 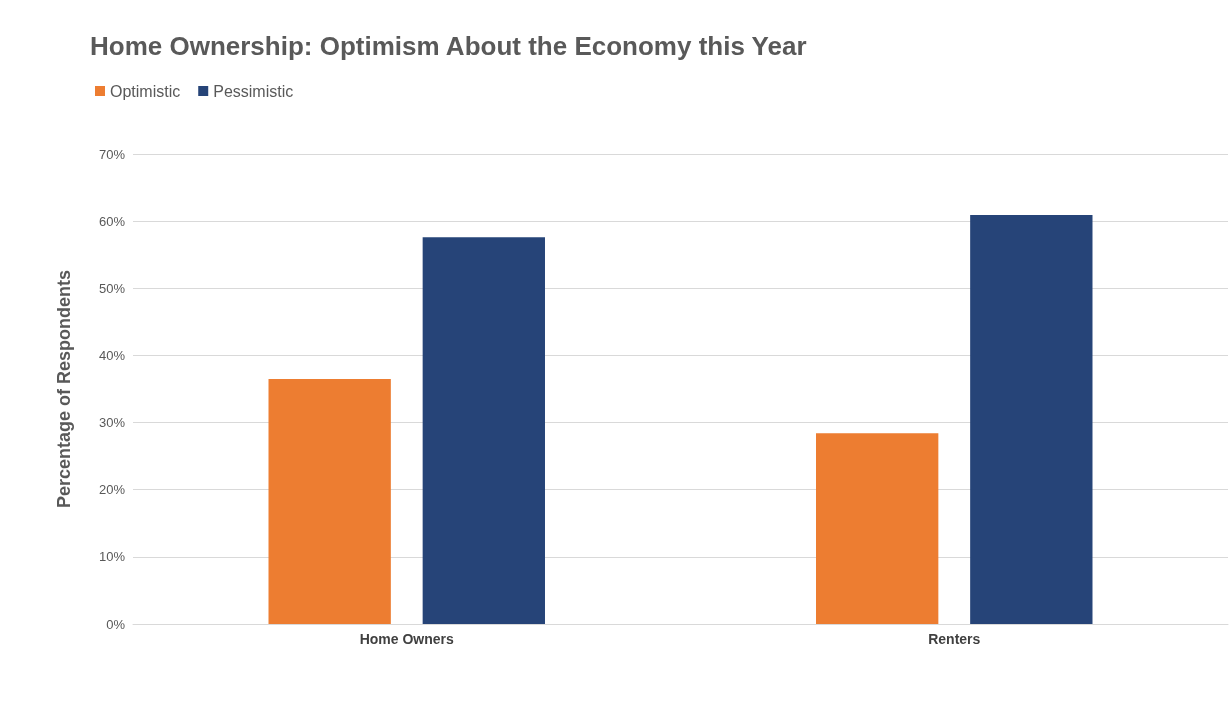 I want to click on y-axis-title: Percentage of Respondents, so click(x=64, y=389).